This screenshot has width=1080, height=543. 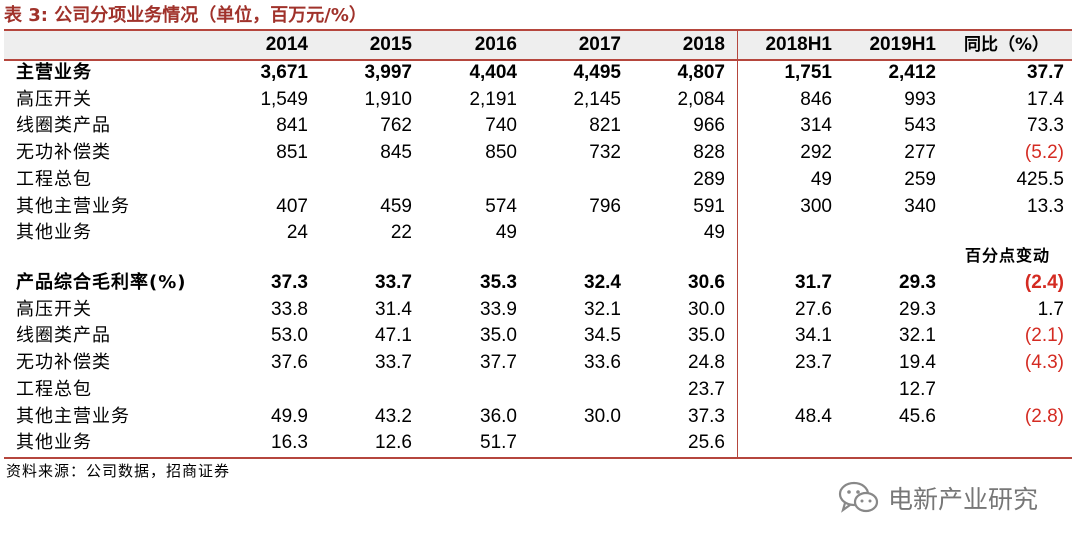 I want to click on table-cell: 300, so click(x=816, y=206).